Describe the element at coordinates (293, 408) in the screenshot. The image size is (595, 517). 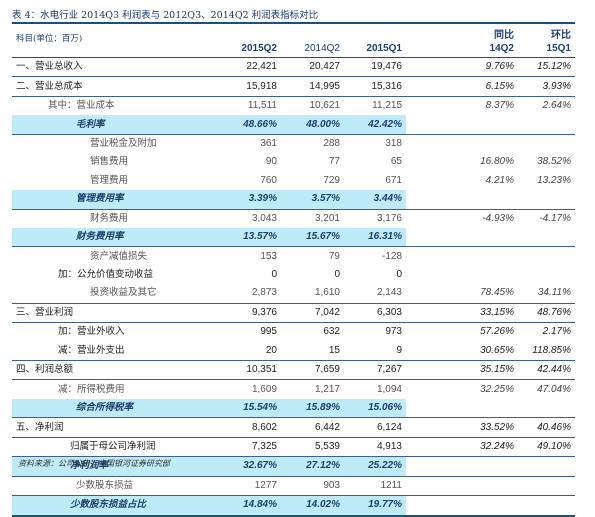
I see `table-row-highlight: 综合所得税率 15.54% 15.89% 15.06%` at that location.